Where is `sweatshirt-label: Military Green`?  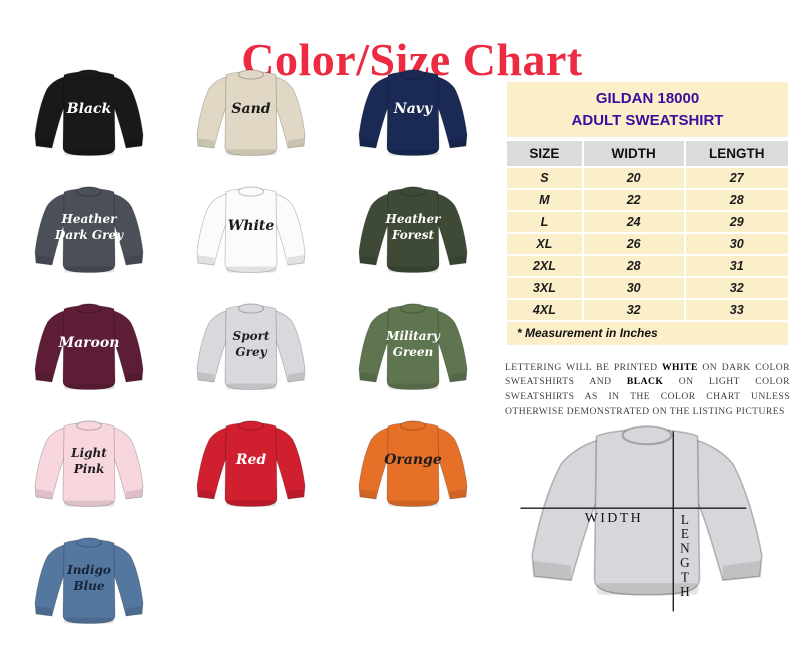
sweatshirt-label: Military Green is located at coordinates (413, 344).